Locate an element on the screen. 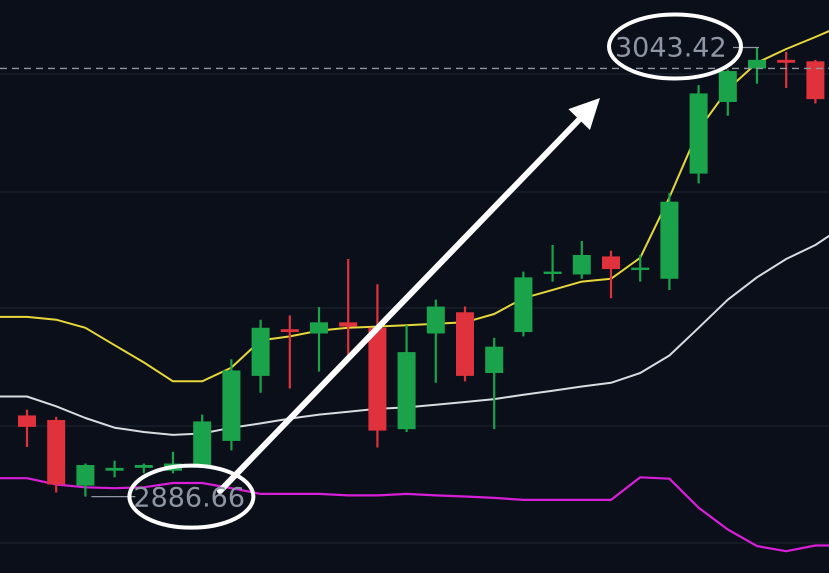  indicator-line is located at coordinates (414, 514).